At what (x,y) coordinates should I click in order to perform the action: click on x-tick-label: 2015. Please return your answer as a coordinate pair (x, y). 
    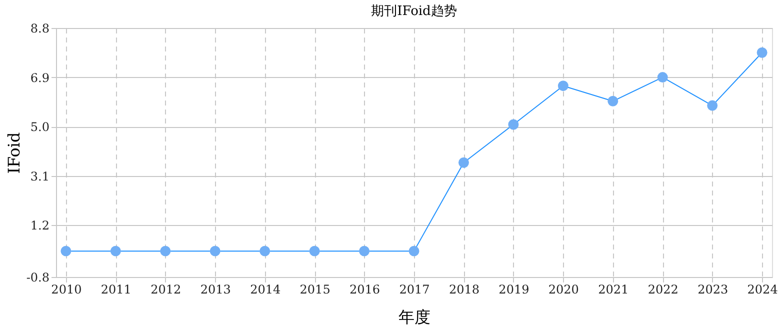
    Looking at the image, I should click on (315, 289).